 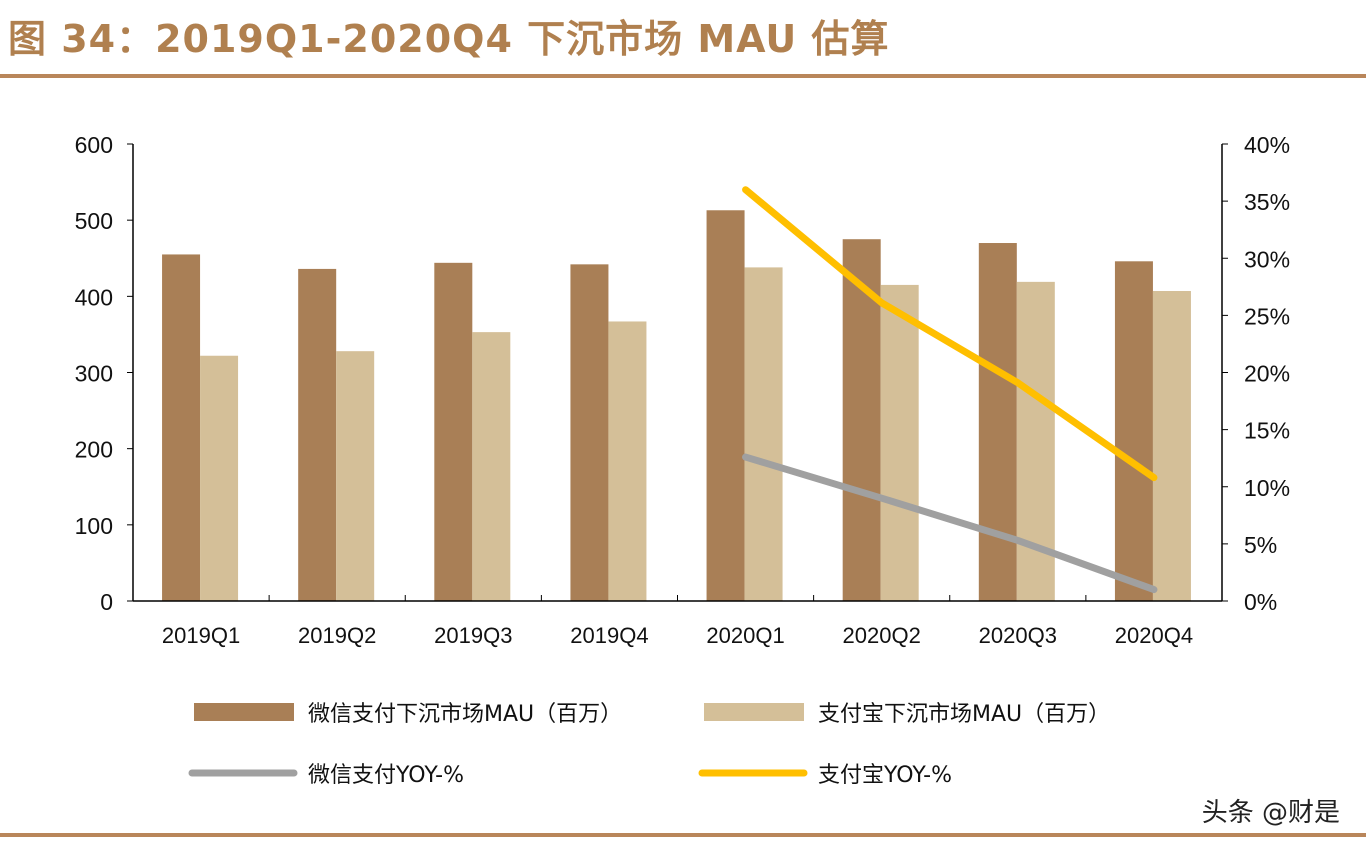 I want to click on left-tick-label: 500, so click(x=94, y=221).